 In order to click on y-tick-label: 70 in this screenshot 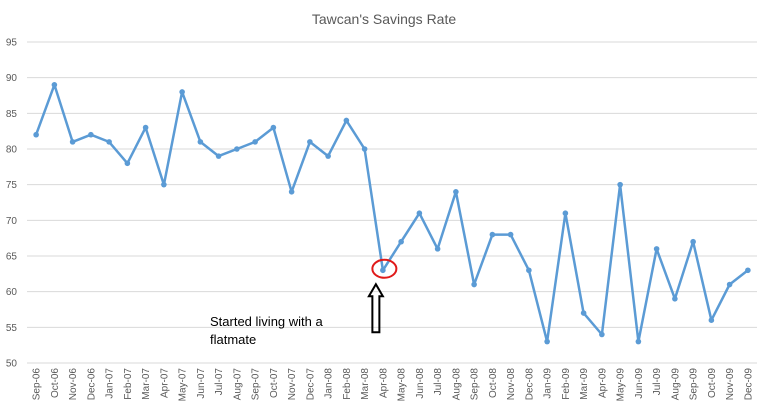, I will do `click(12, 221)`.